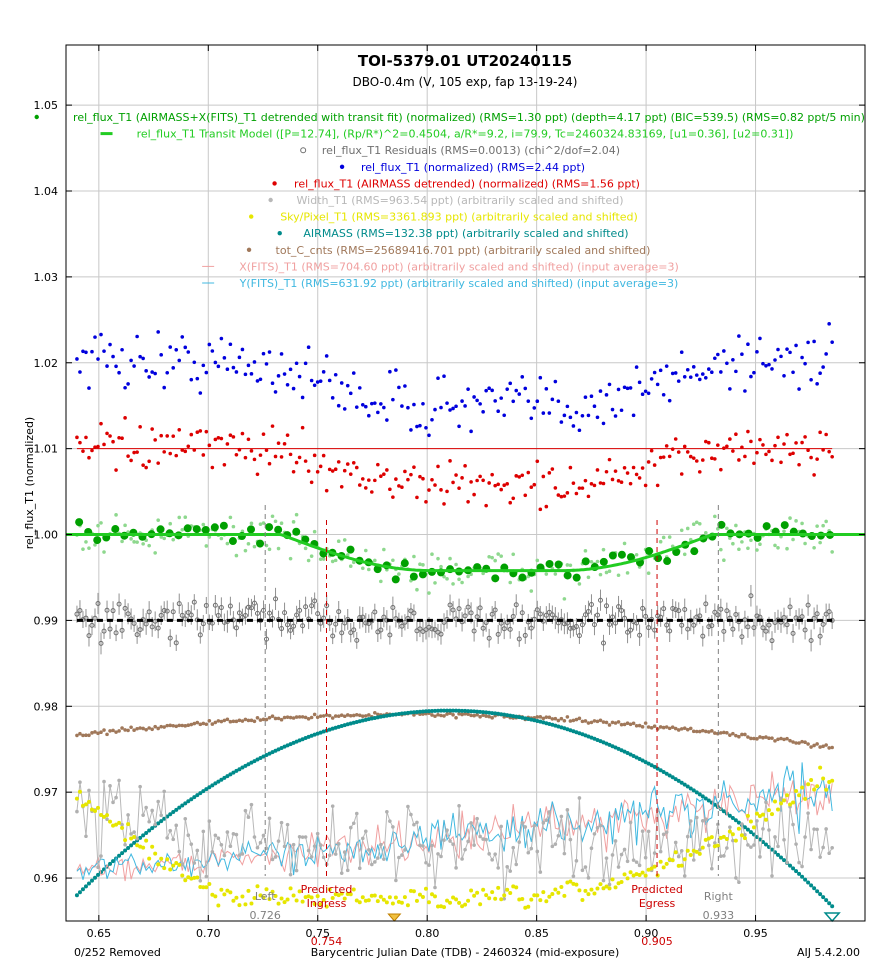 The height and width of the screenshot is (963, 879). I want to click on legend-marker, so click(279, 233).